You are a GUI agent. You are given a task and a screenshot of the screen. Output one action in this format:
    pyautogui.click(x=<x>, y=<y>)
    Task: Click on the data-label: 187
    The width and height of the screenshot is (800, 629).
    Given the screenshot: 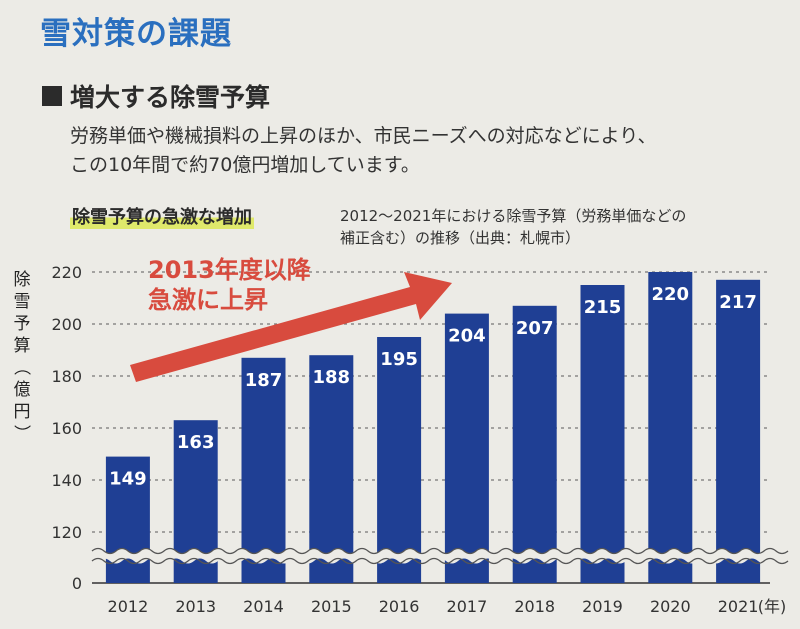 What is the action you would take?
    pyautogui.click(x=264, y=380)
    